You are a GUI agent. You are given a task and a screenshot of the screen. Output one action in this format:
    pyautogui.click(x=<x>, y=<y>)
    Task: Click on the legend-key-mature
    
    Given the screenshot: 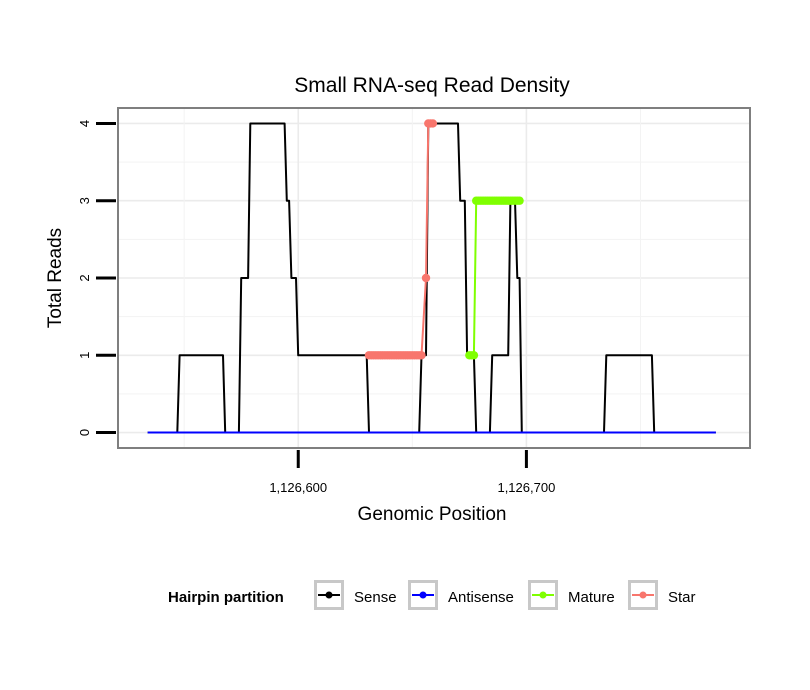 What is the action you would take?
    pyautogui.click(x=543, y=595)
    